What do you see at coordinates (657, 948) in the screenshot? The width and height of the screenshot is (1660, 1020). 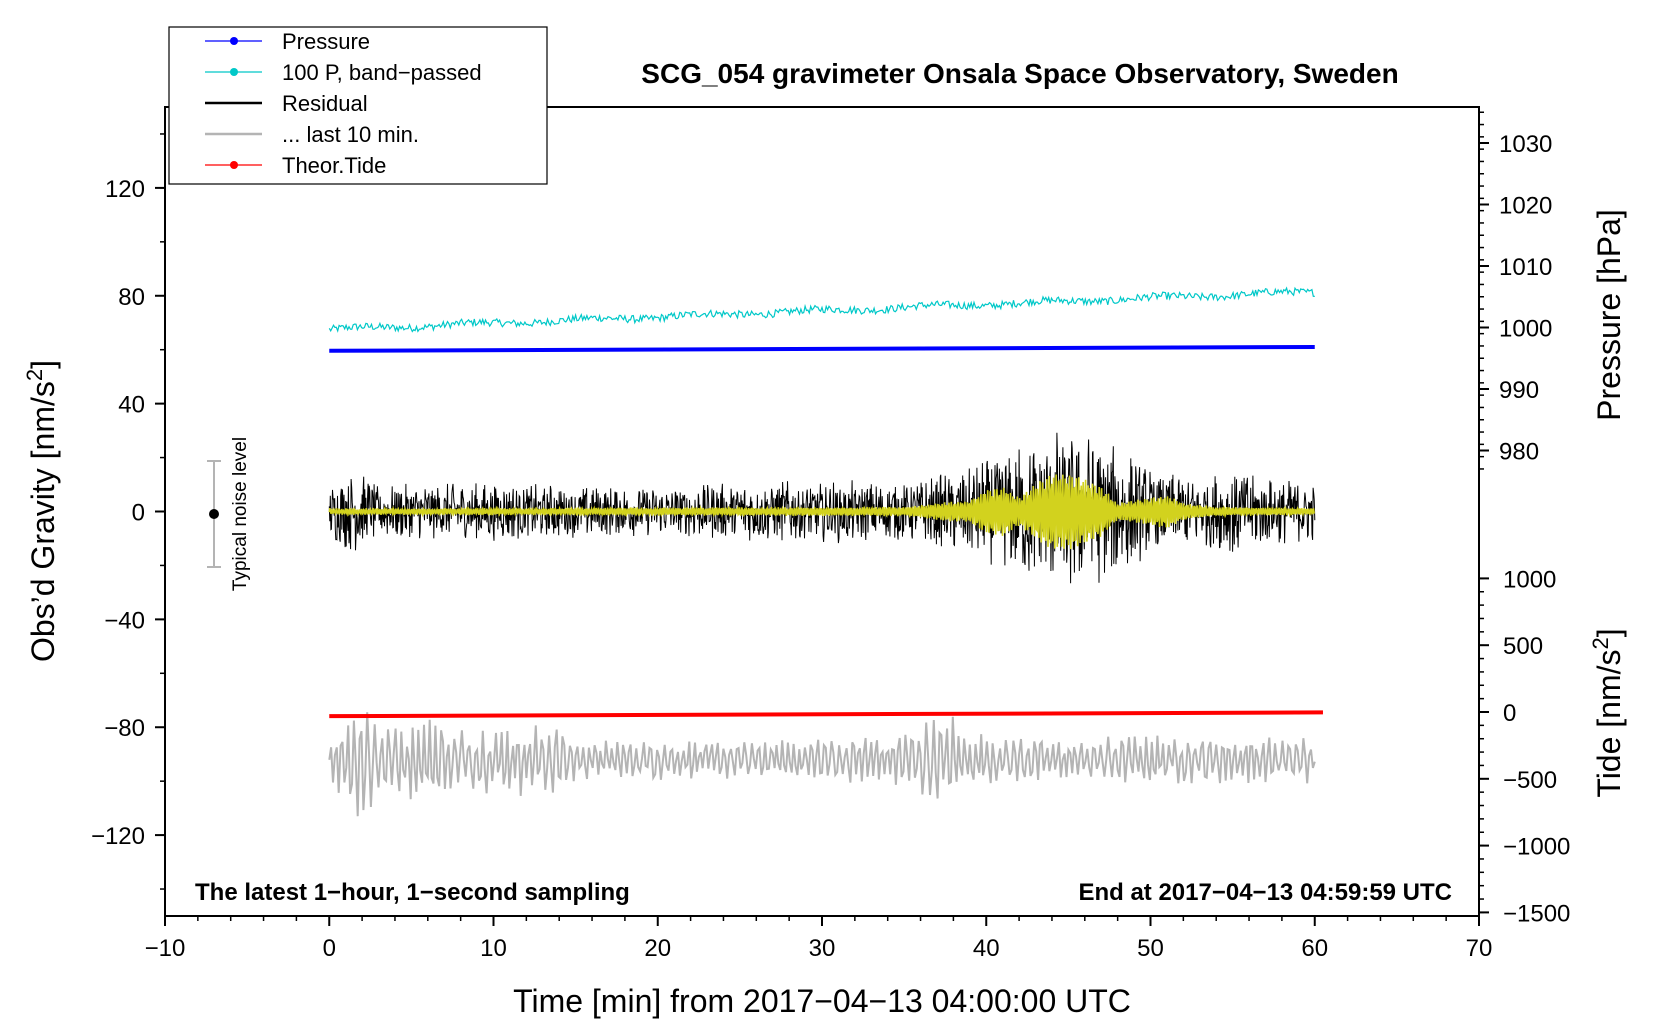 I see `x-tick-label: 20` at bounding box center [657, 948].